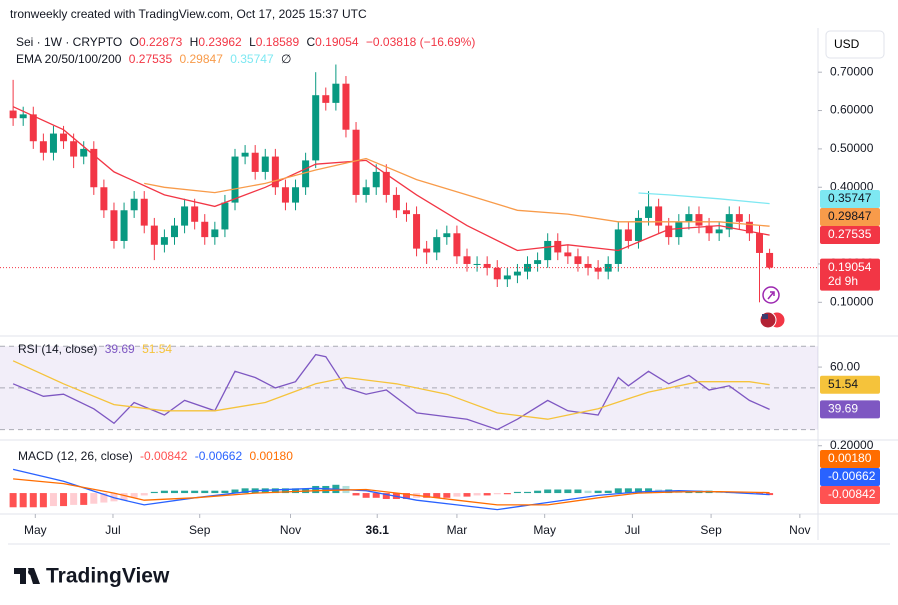  Describe the element at coordinates (420, 42) in the screenshot. I see `change-value: −0.03818 (−16.69%)` at that location.